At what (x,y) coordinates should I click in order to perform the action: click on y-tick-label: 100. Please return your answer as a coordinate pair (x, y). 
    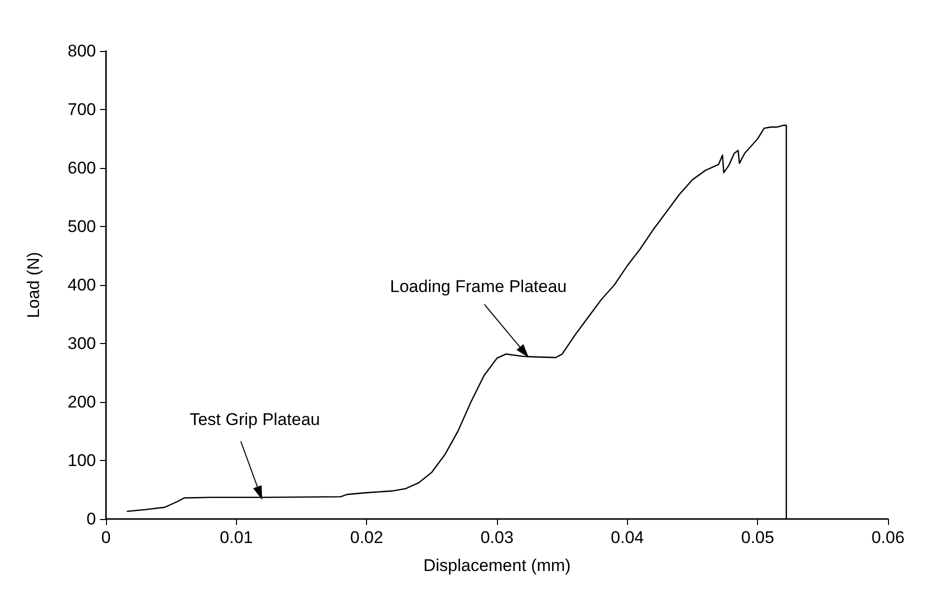
    Looking at the image, I should click on (82, 460).